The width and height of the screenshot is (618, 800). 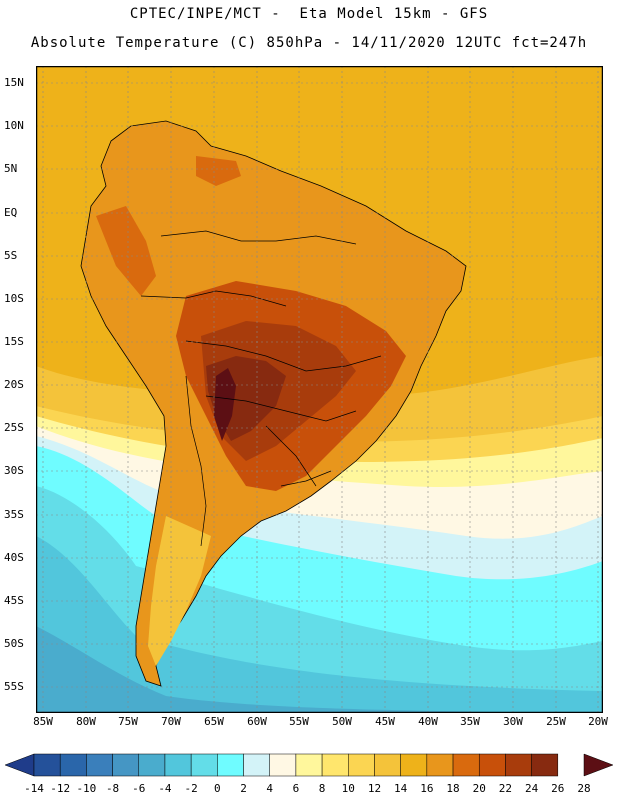 What do you see at coordinates (86, 721) in the screenshot?
I see `lon-label: 80W` at bounding box center [86, 721].